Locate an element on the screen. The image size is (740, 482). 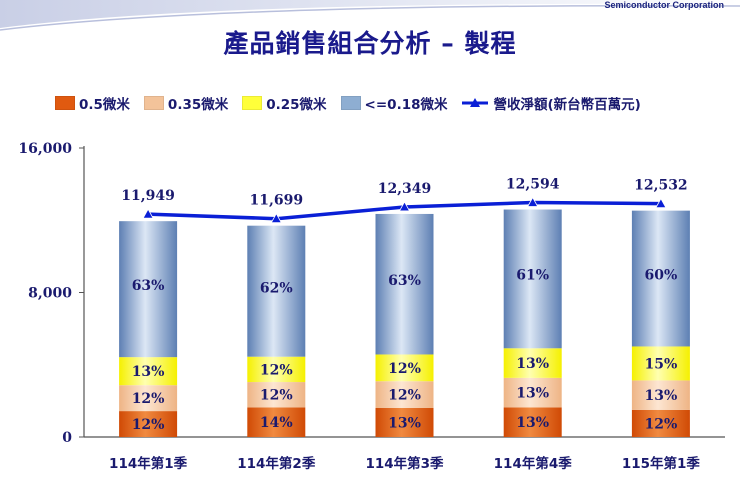
revenue-value-label: 12,532 is located at coordinates (661, 186).